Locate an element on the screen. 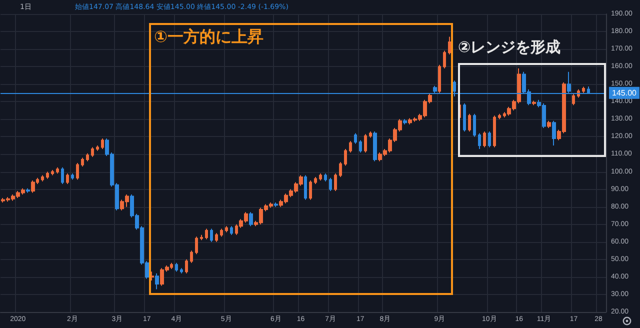 The image size is (640, 328). annotation: ①一方的に上昇 is located at coordinates (209, 37).